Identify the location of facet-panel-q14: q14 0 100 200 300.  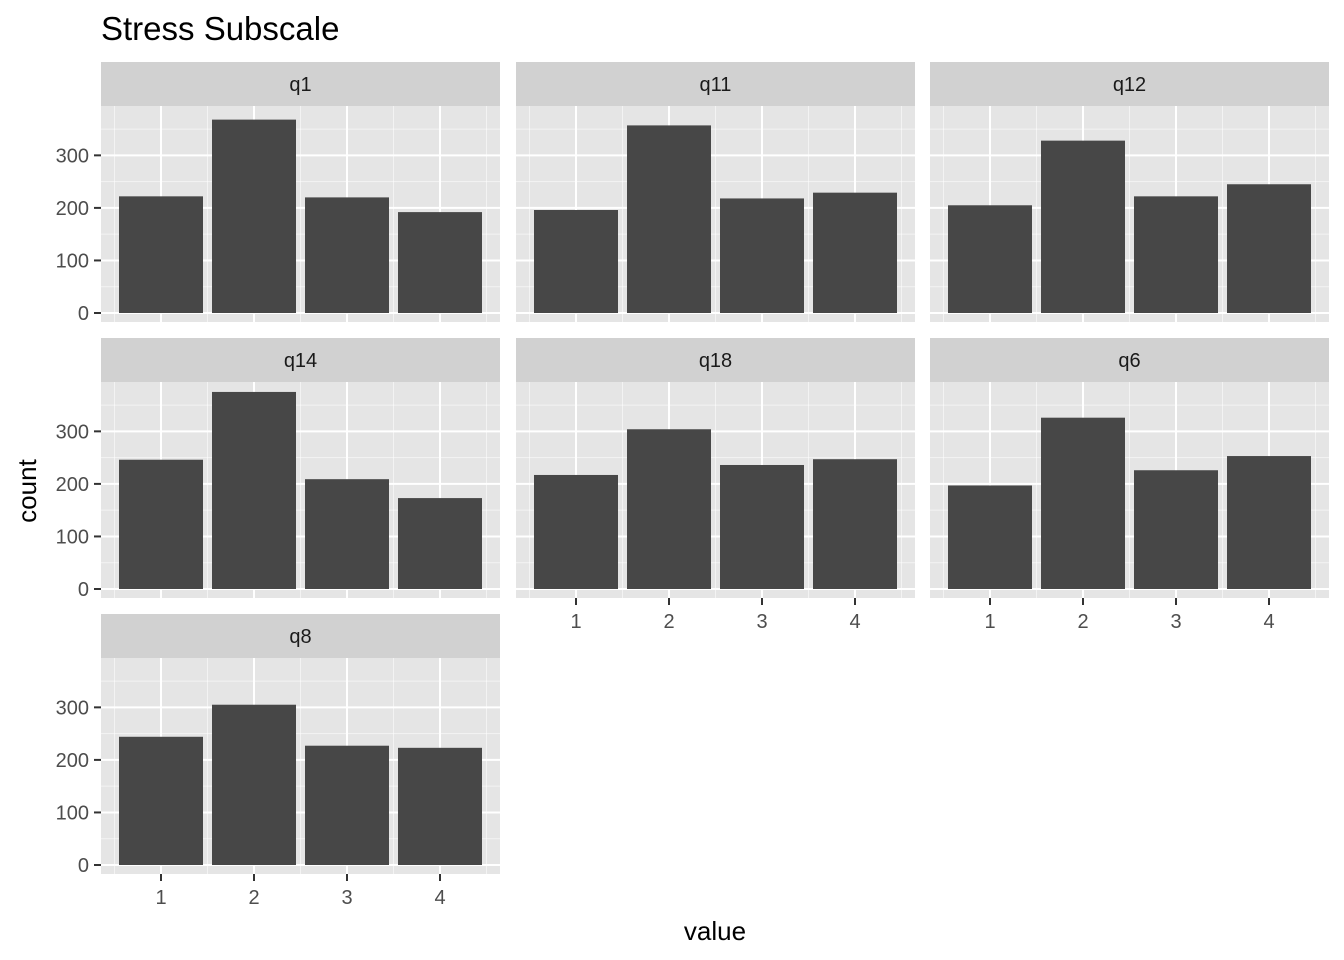
(278, 469).